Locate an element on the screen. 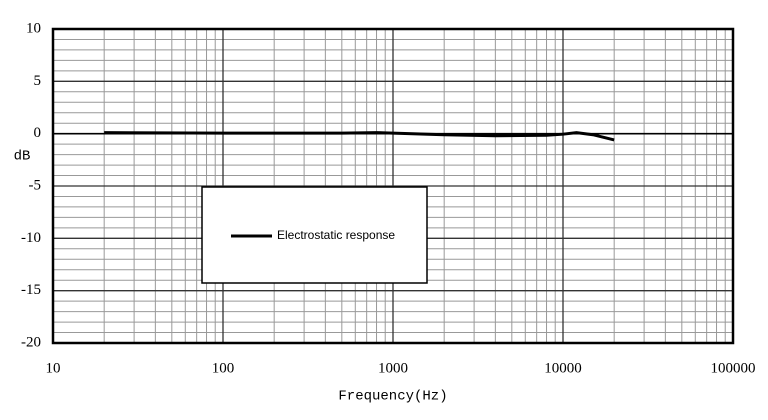  y-tick-label: 10 is located at coordinates (33, 28).